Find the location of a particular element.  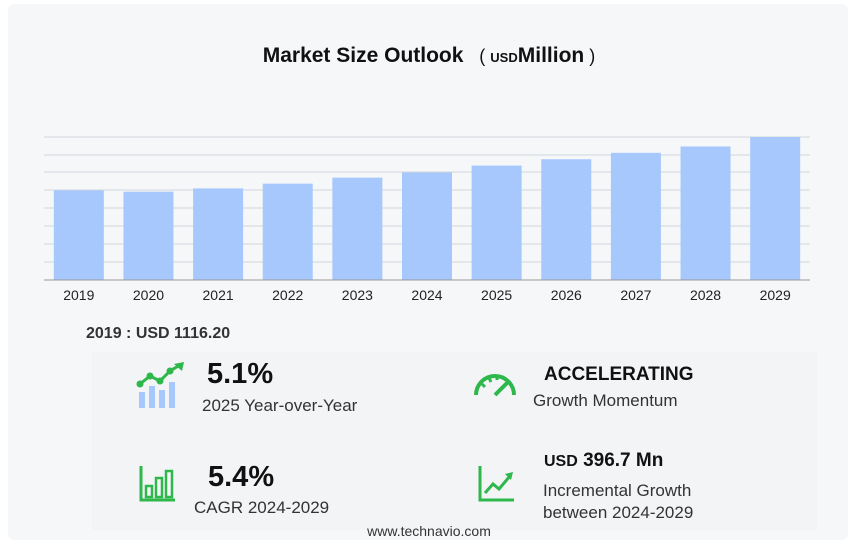

cagr-value: 5.4% is located at coordinates (241, 477).